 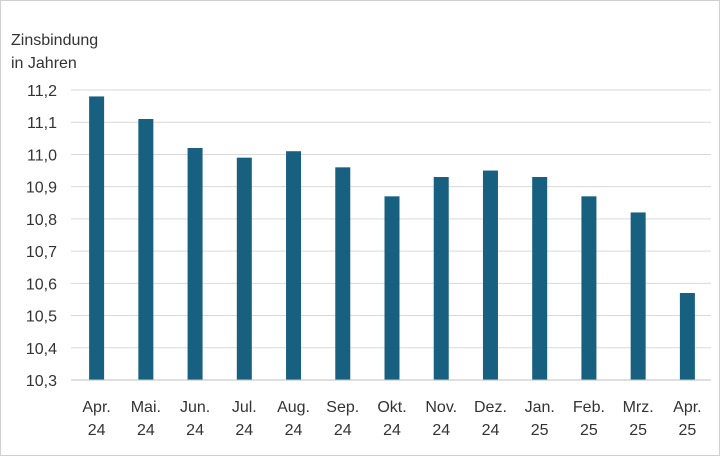 What do you see at coordinates (44, 63) in the screenshot?
I see `y-axis-title-line-2: in Jahren` at bounding box center [44, 63].